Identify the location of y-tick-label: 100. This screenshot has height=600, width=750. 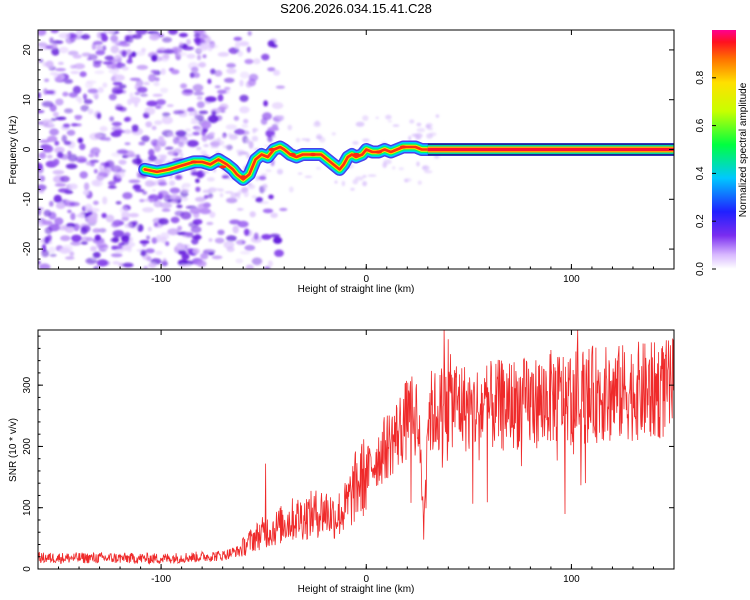
(27, 507).